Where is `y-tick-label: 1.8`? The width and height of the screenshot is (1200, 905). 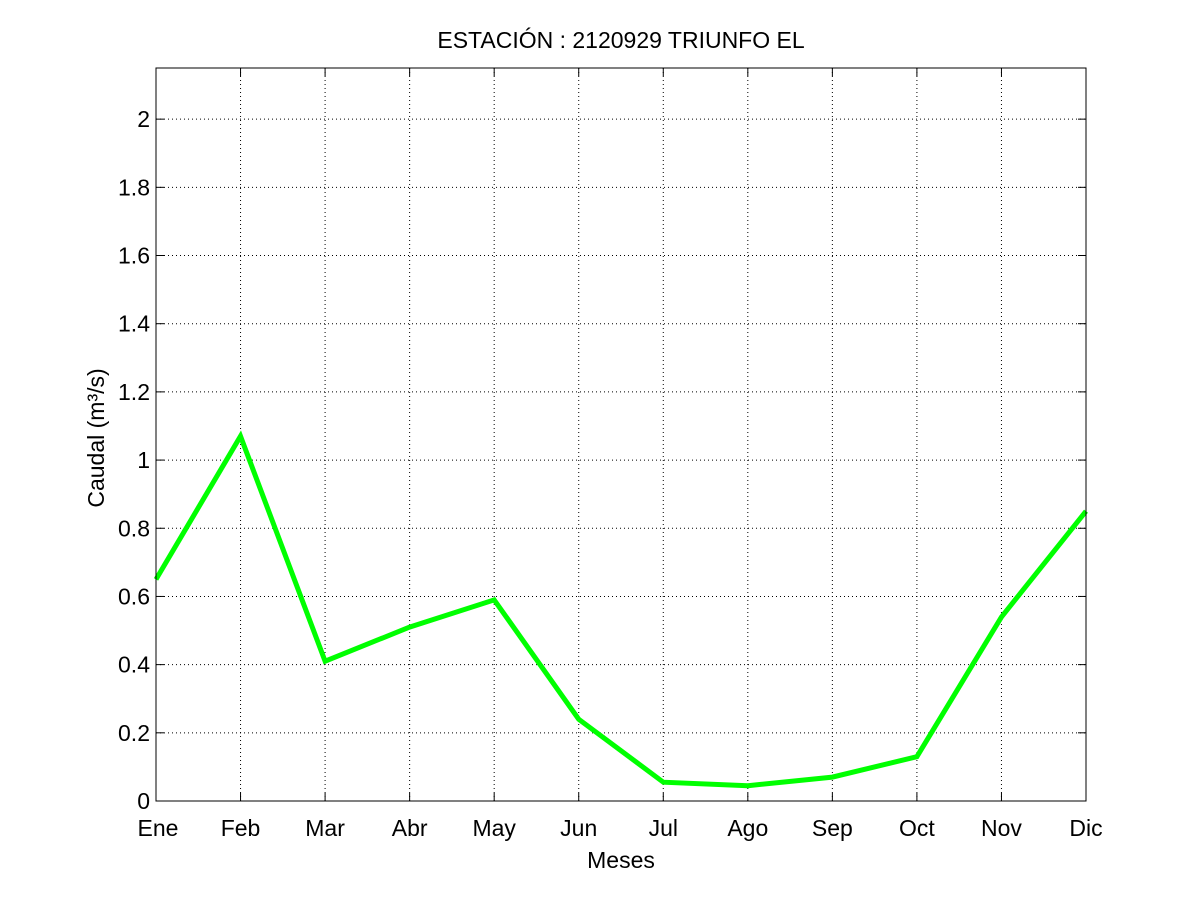
y-tick-label: 1.8 is located at coordinates (134, 187).